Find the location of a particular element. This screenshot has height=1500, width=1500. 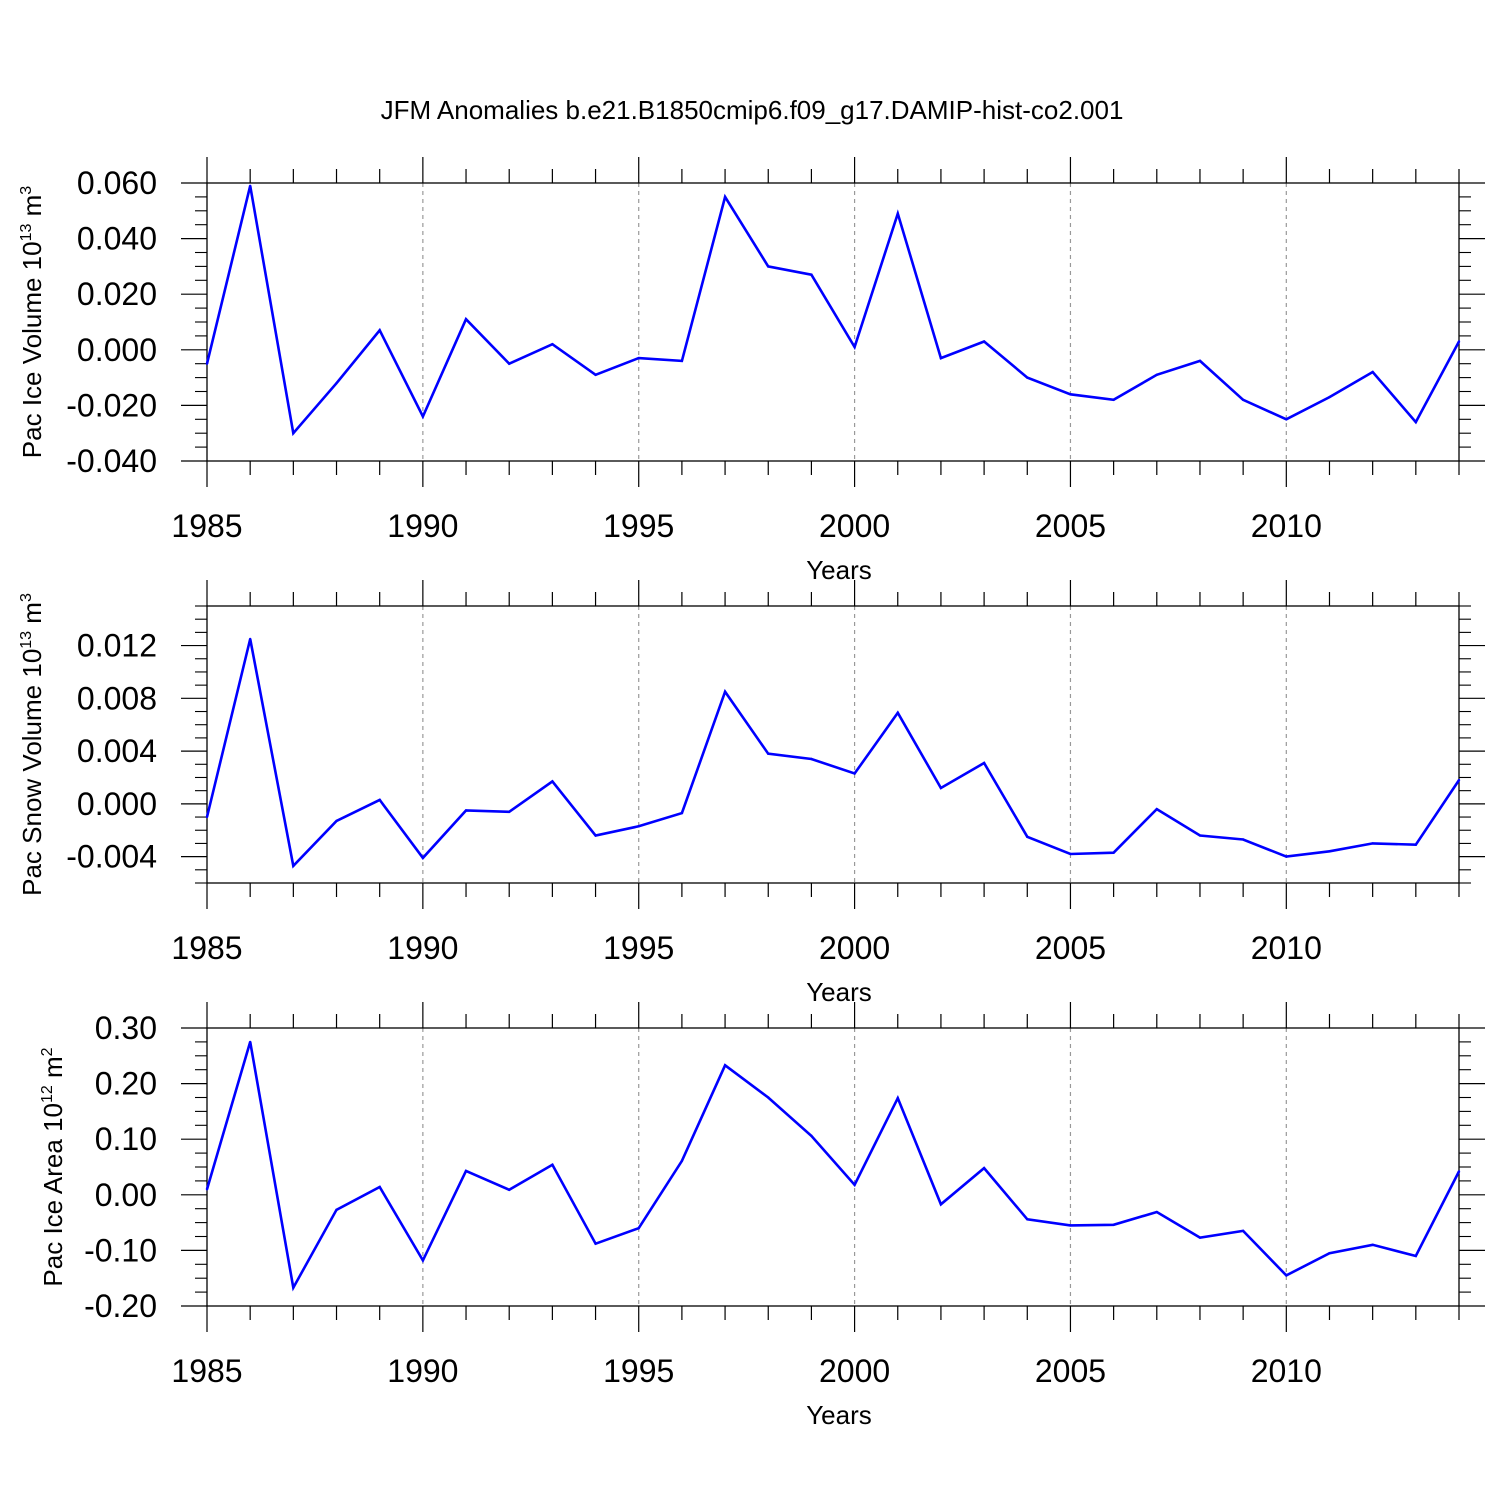

series-line is located at coordinates (833, 1166).